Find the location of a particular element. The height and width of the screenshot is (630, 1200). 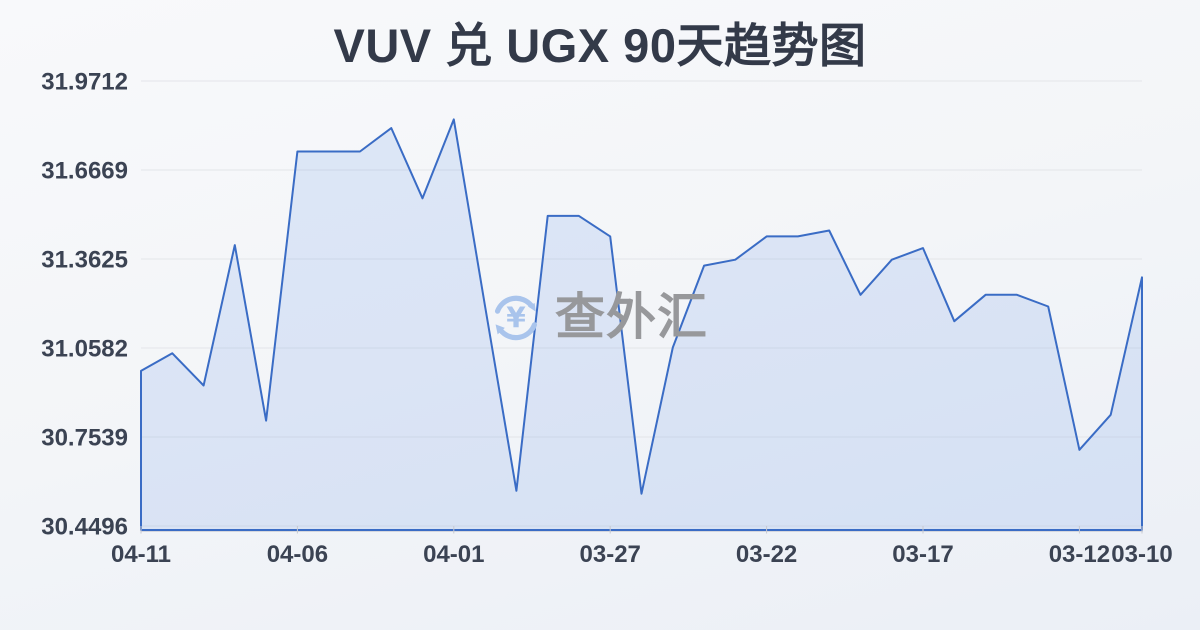

x-axis-label: 03-12 is located at coordinates (1079, 554).